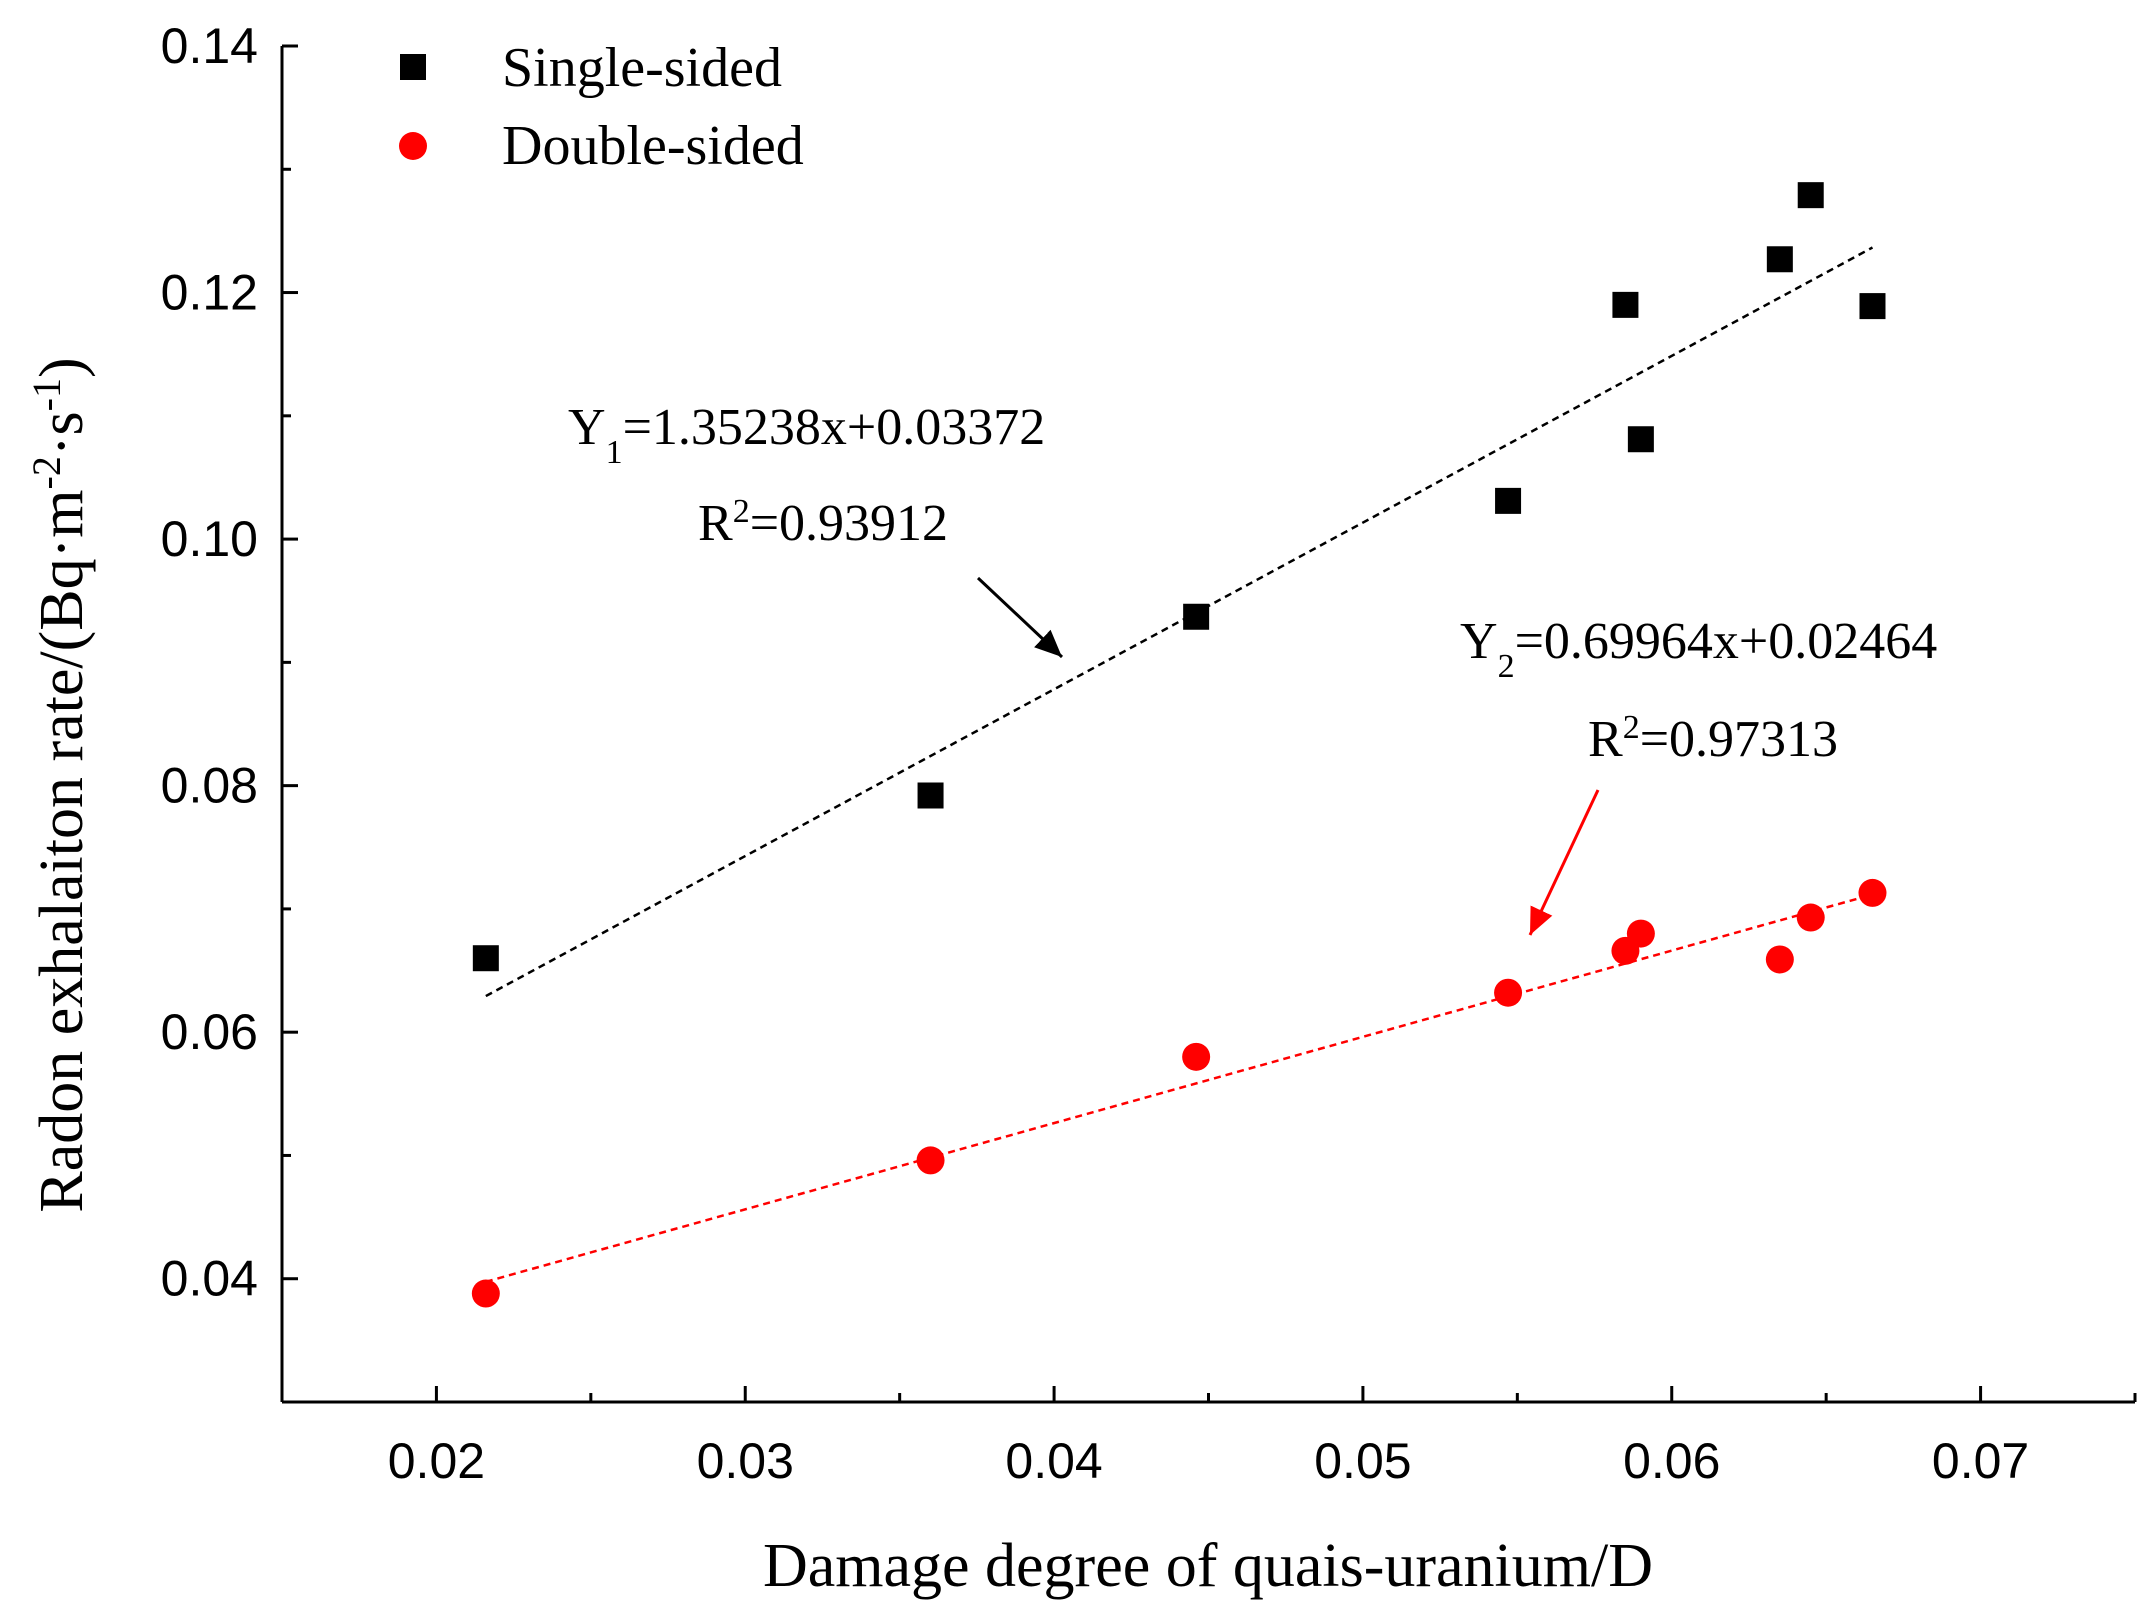 This screenshot has width=2152, height=1624. Describe the element at coordinates (823, 523) in the screenshot. I see `r-squared-single-sided: R2=0.93912` at that location.